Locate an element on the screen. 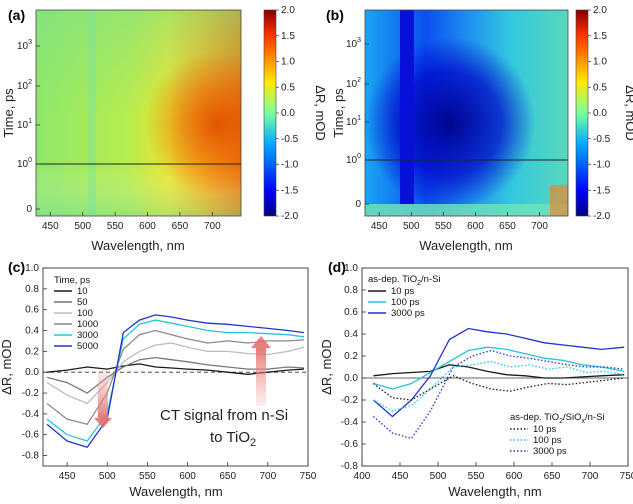 Image resolution: width=633 pixels, height=504 pixels. legend-c-entry: 10 is located at coordinates (82, 291).